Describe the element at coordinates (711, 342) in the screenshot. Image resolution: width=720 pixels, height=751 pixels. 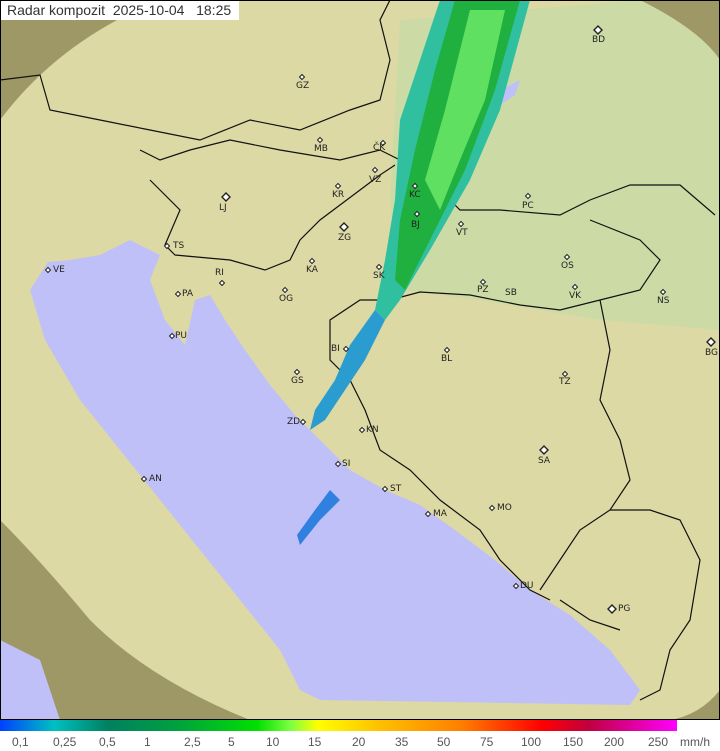
I see `city-marker-bg` at that location.